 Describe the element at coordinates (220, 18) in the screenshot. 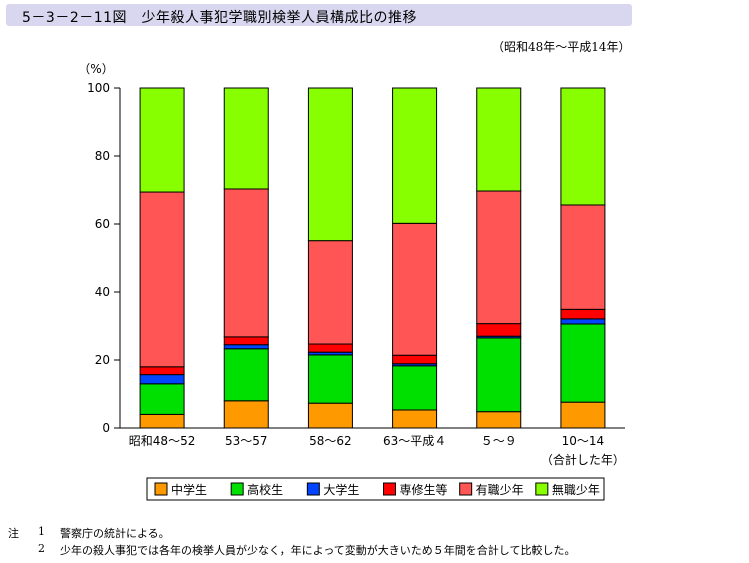

I see `chart-title: 5－3－2－11図 少年殺人事犯学職別検挙人員構成比の推移` at that location.